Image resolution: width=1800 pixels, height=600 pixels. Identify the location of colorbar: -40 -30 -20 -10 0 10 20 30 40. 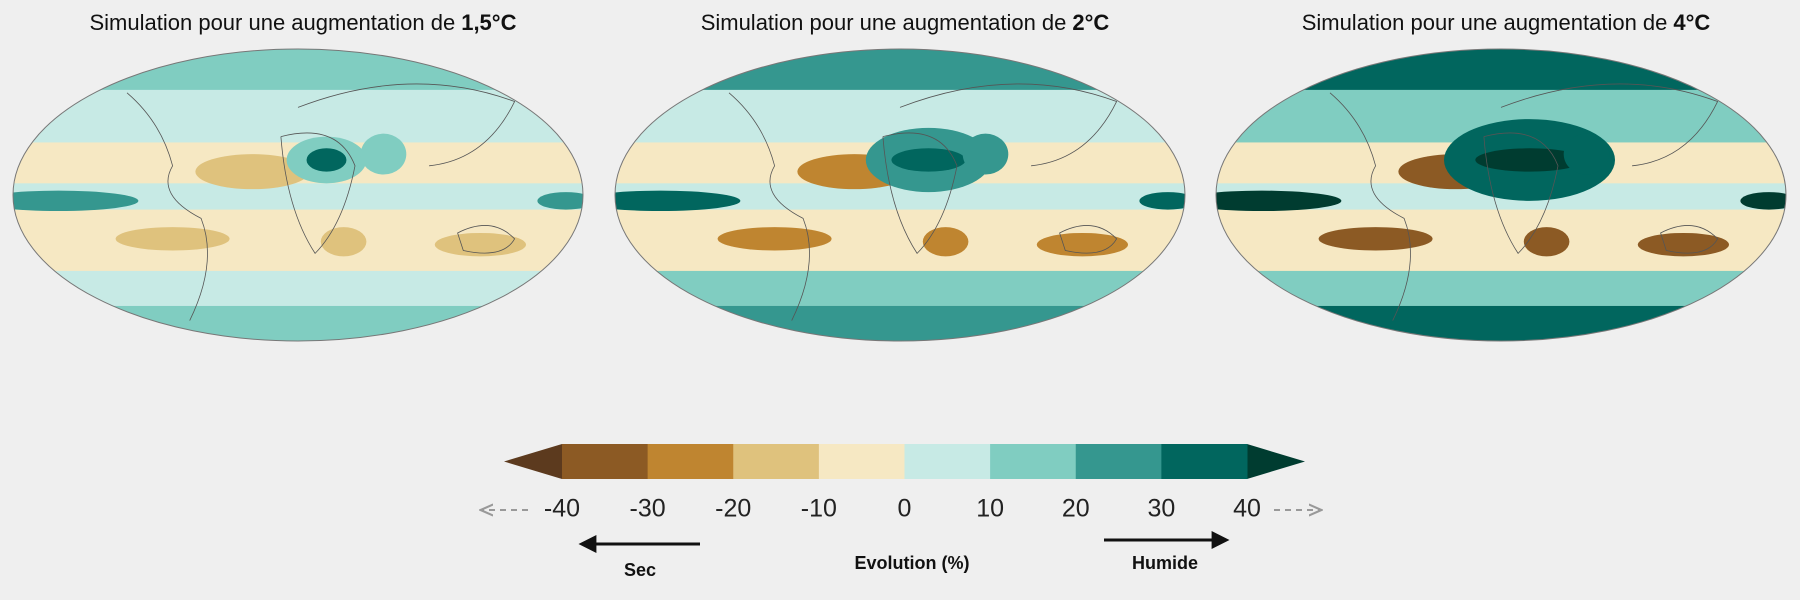
(904, 483).